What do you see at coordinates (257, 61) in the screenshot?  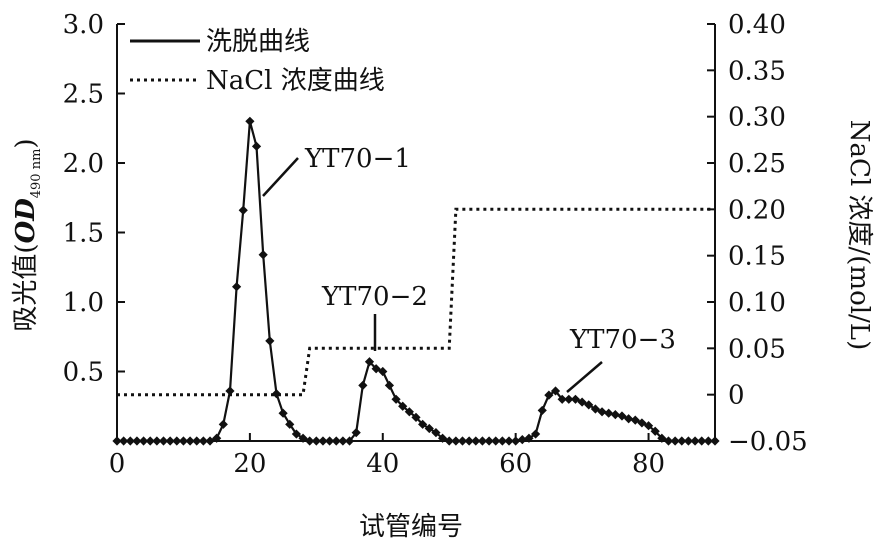 I see `legend: 洗脱曲线 NaCl 浓度曲线` at bounding box center [257, 61].